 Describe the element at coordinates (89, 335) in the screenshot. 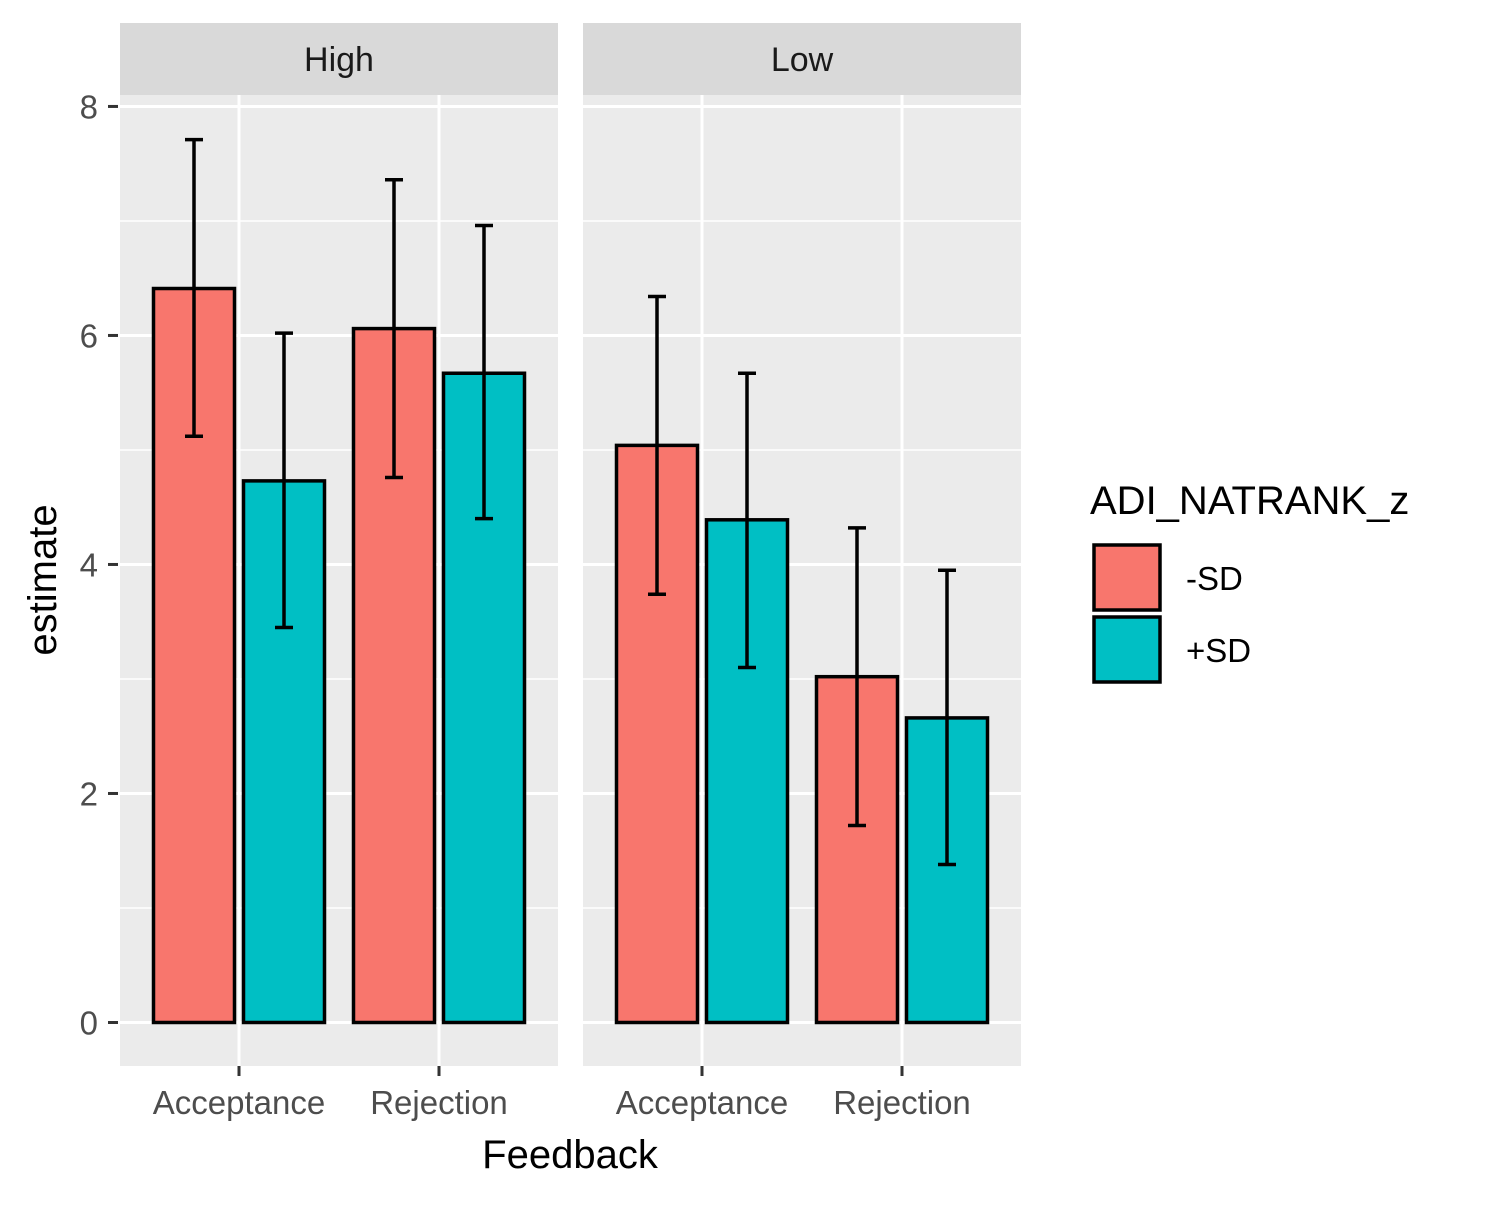

I see `y-tick-label: 6` at that location.